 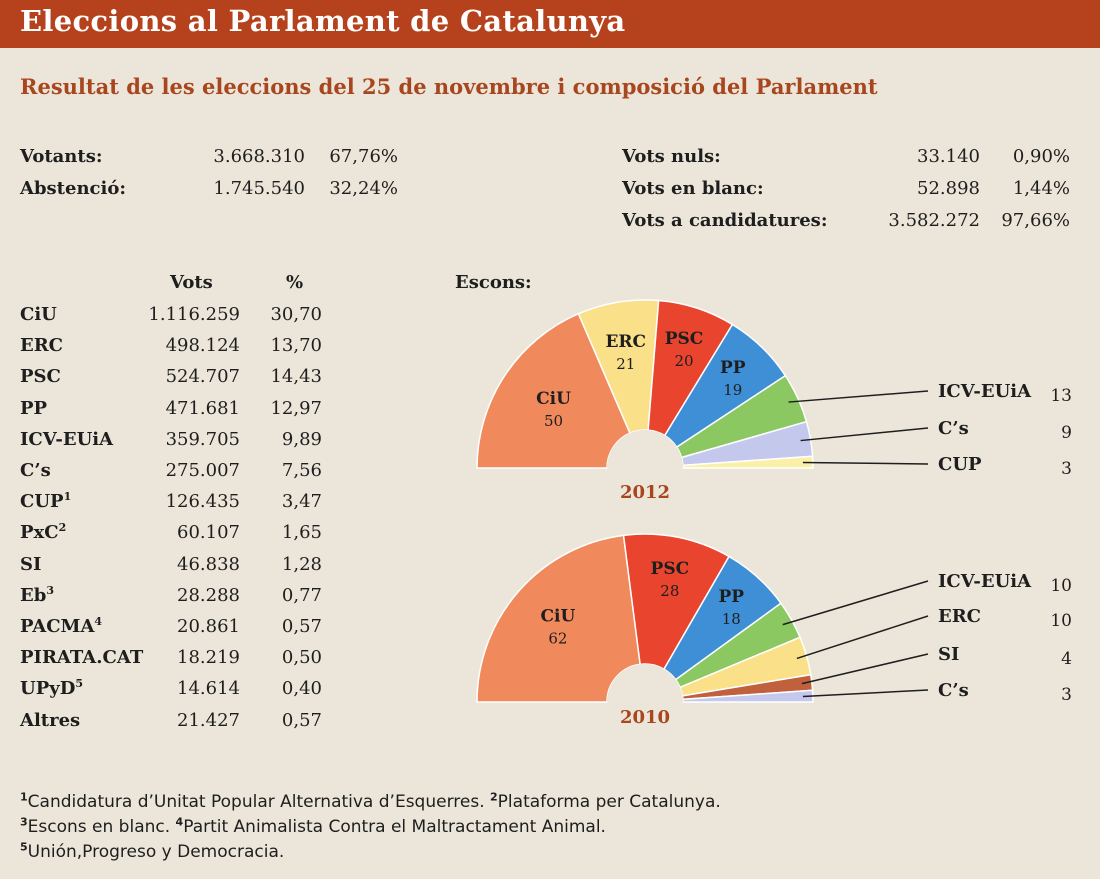 I want to click on summary-label: Votants:, so click(x=61, y=156).